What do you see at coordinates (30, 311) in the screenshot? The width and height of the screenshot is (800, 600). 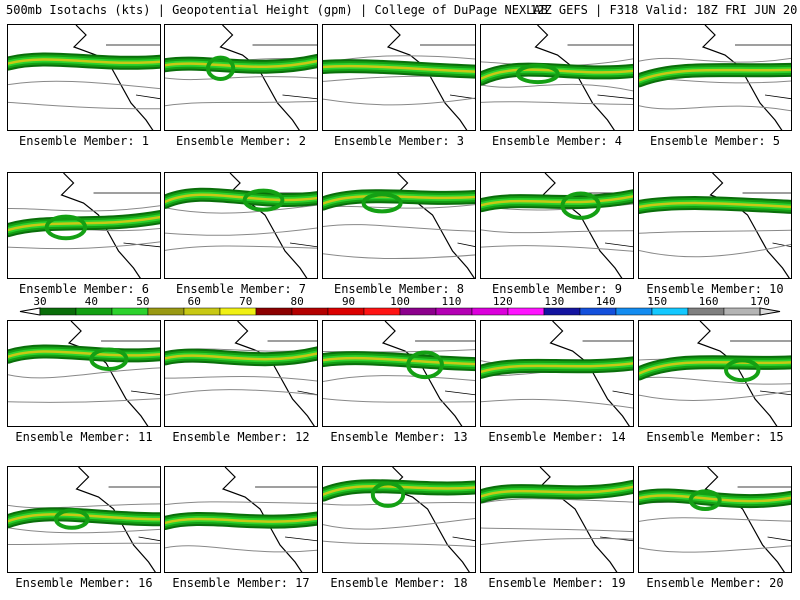 I see `colorbar-arrow-left` at bounding box center [30, 311].